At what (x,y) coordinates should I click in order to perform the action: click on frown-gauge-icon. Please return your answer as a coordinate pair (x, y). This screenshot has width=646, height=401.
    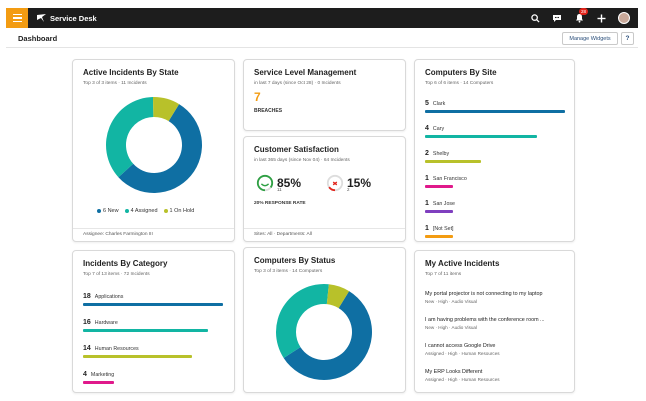
    Looking at the image, I should click on (335, 183).